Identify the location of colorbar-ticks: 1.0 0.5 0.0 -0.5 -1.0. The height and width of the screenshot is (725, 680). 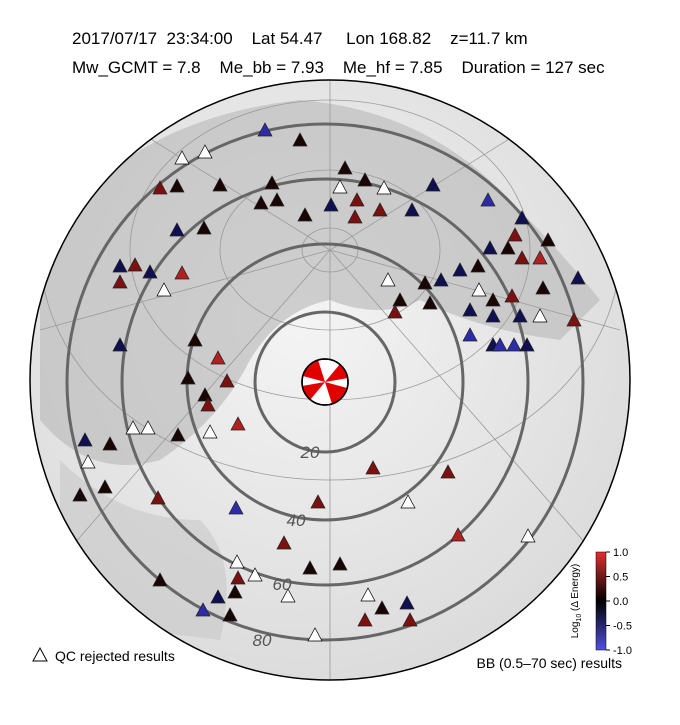
(619, 602).